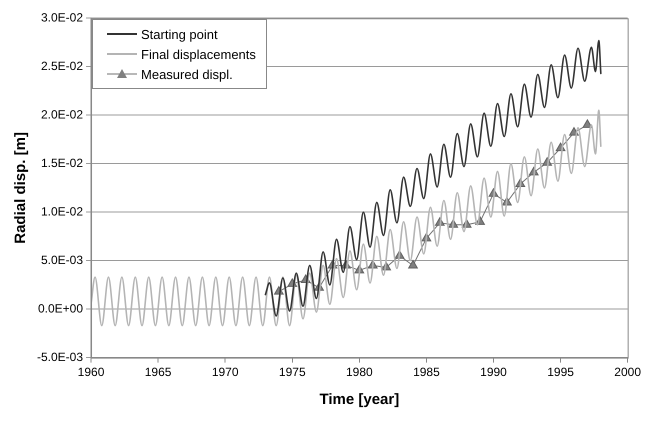 This screenshot has height=423, width=652. Describe the element at coordinates (360, 372) in the screenshot. I see `x-tick-label: 1980` at that location.